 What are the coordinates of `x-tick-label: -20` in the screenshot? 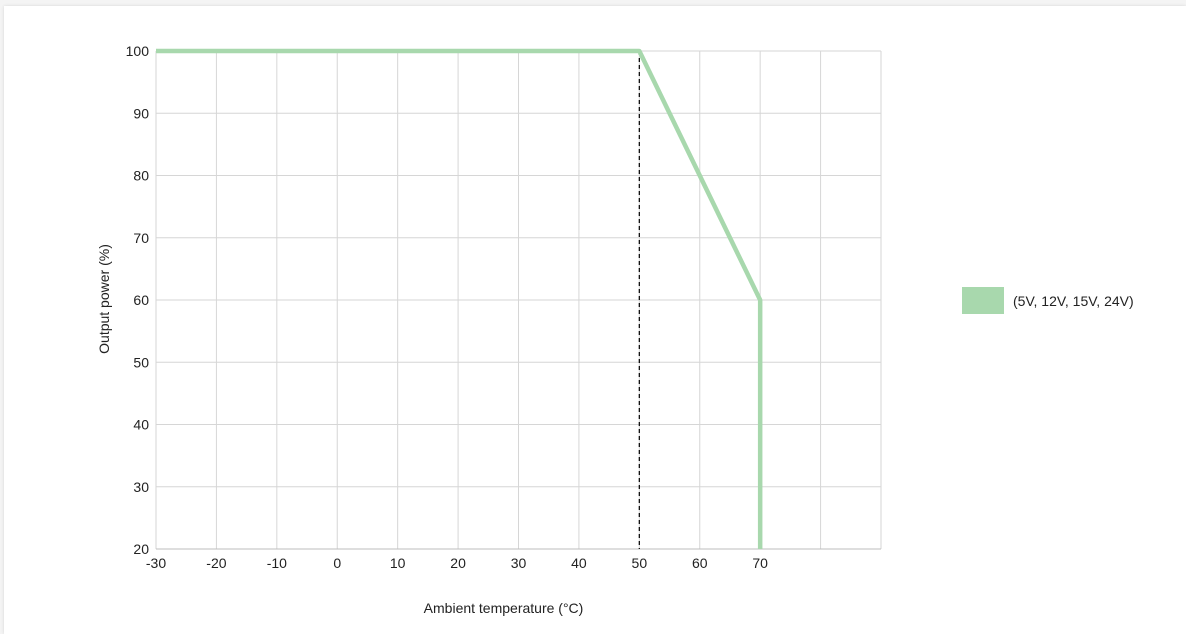 It's located at (216, 563).